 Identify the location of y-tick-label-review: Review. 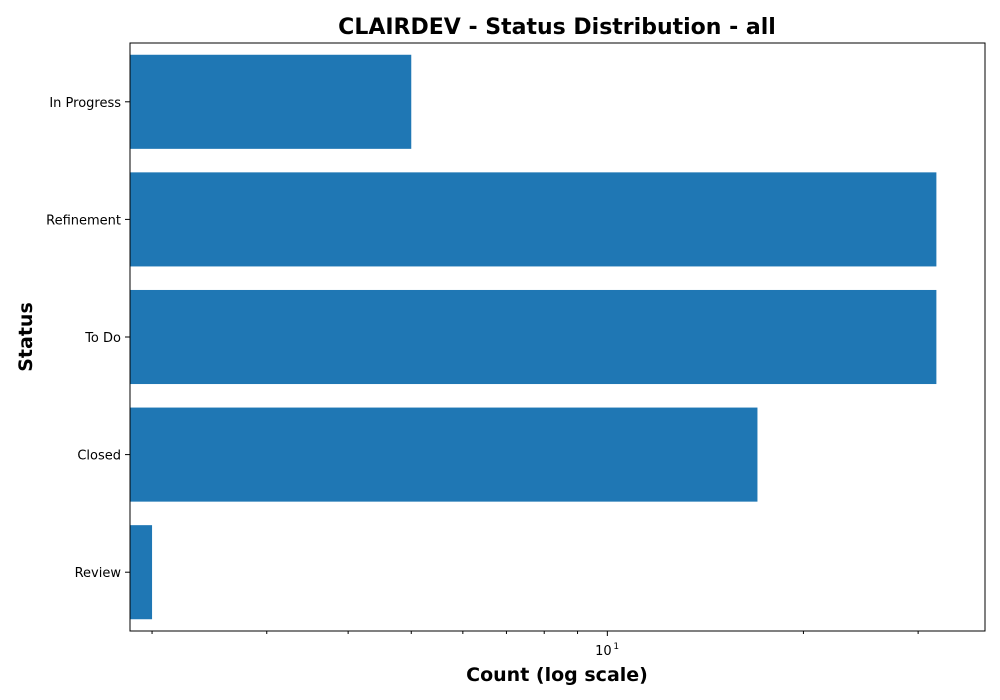
(98, 573).